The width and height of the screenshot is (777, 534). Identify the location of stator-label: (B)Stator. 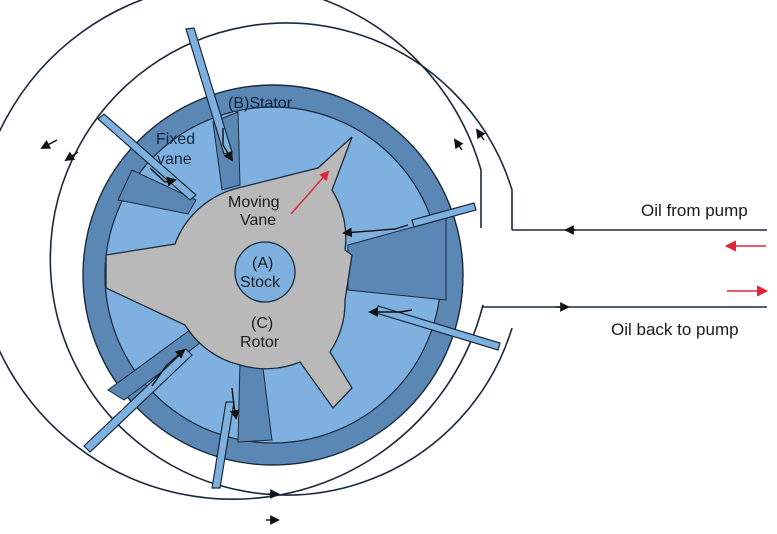
(260, 103).